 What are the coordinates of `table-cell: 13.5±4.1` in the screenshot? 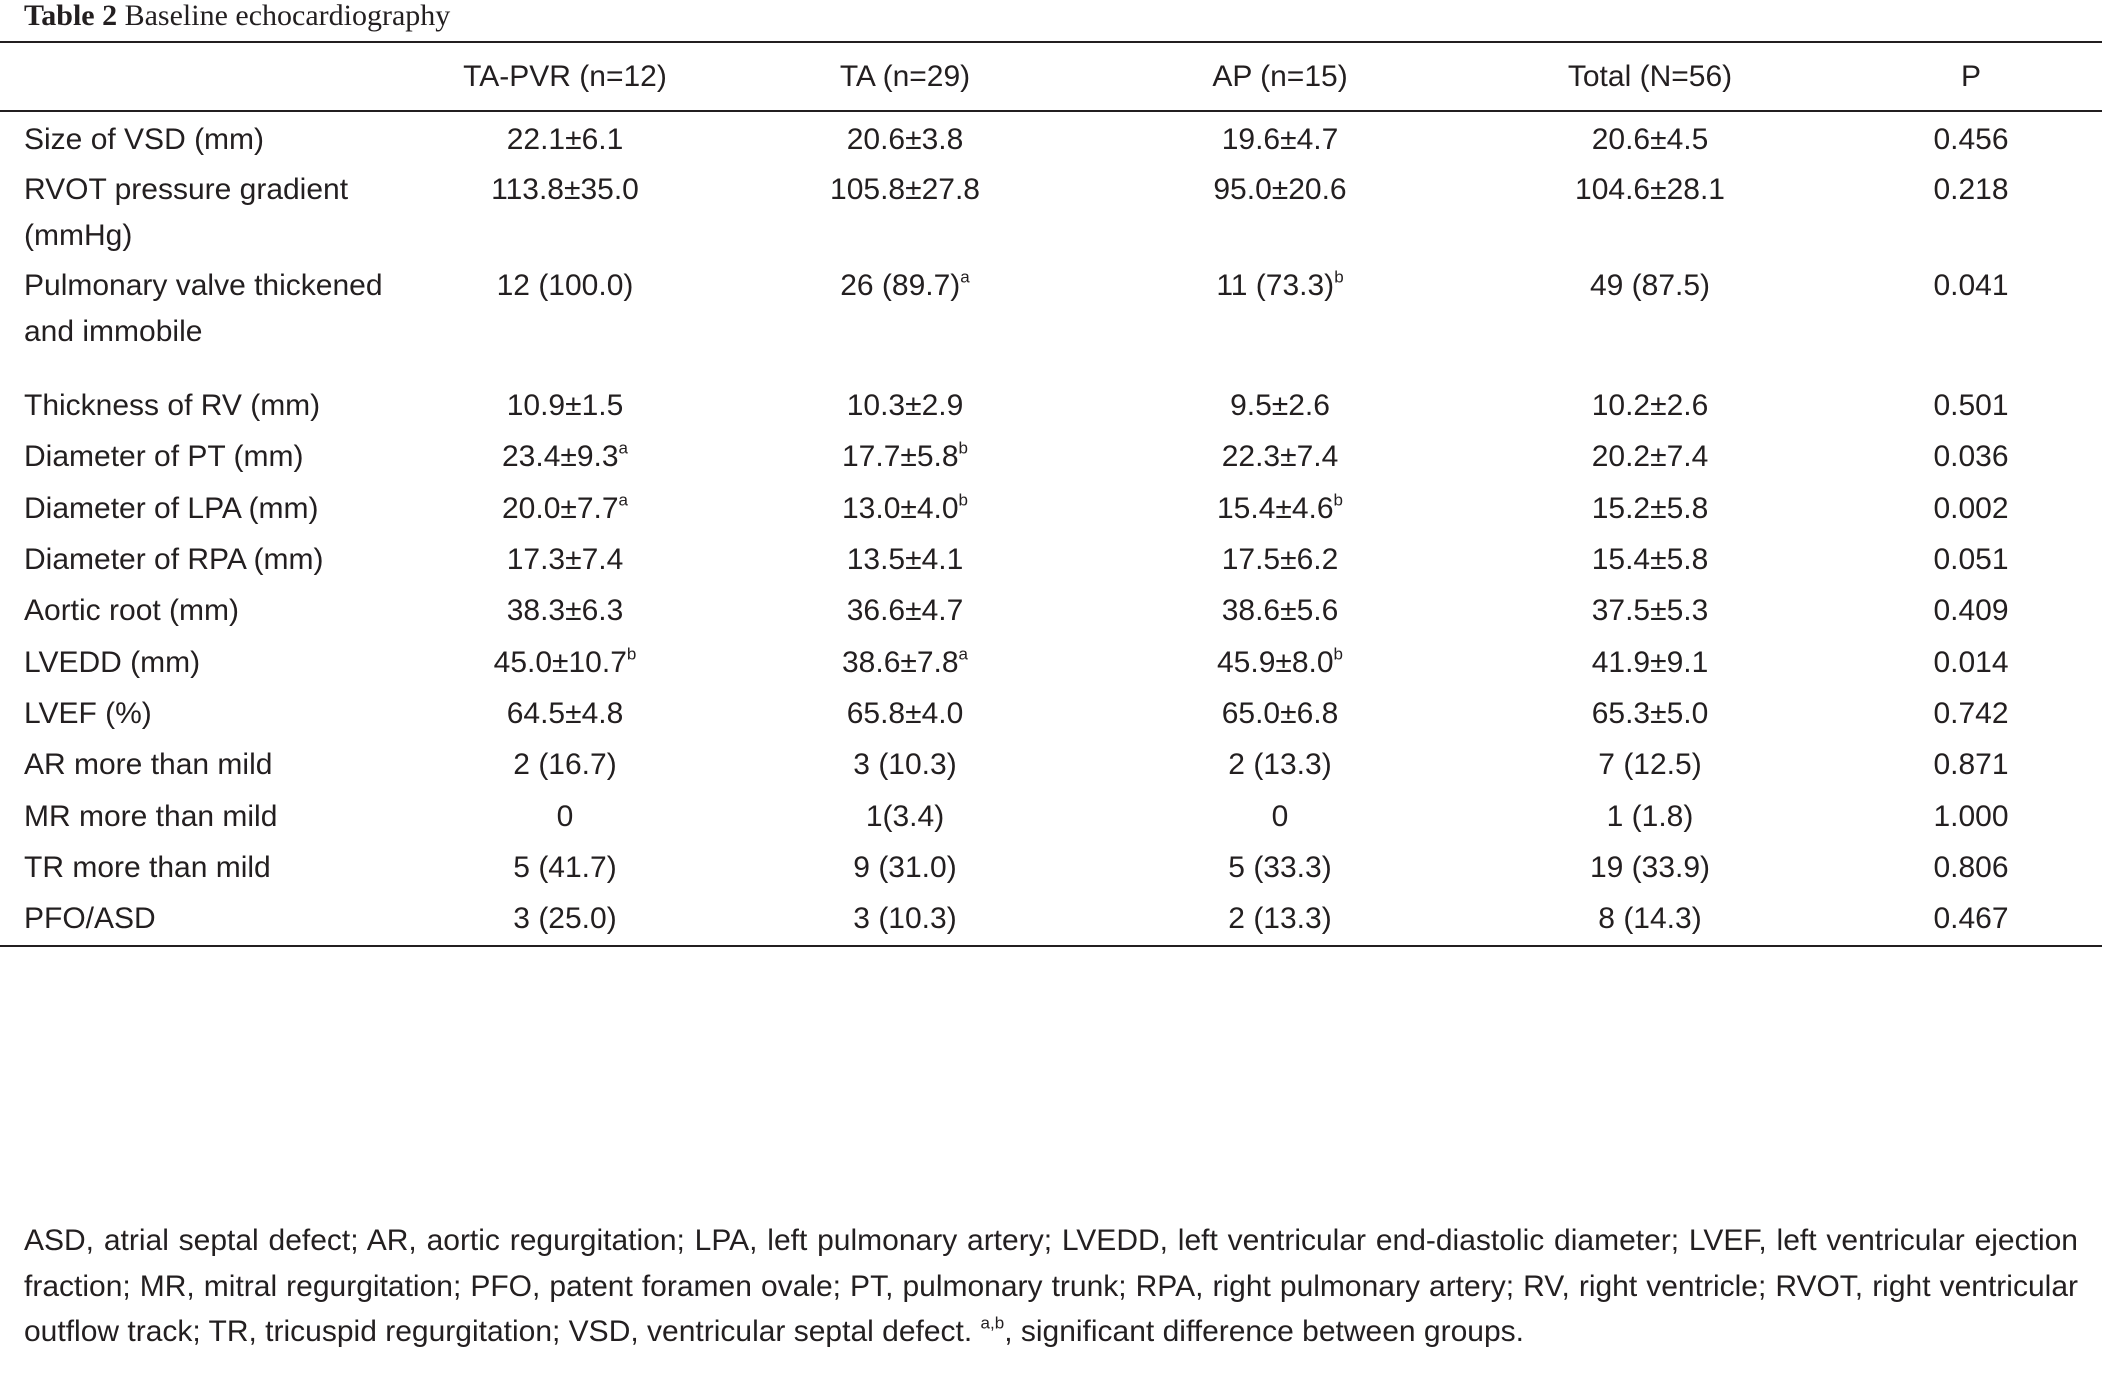 It's located at (905, 558).